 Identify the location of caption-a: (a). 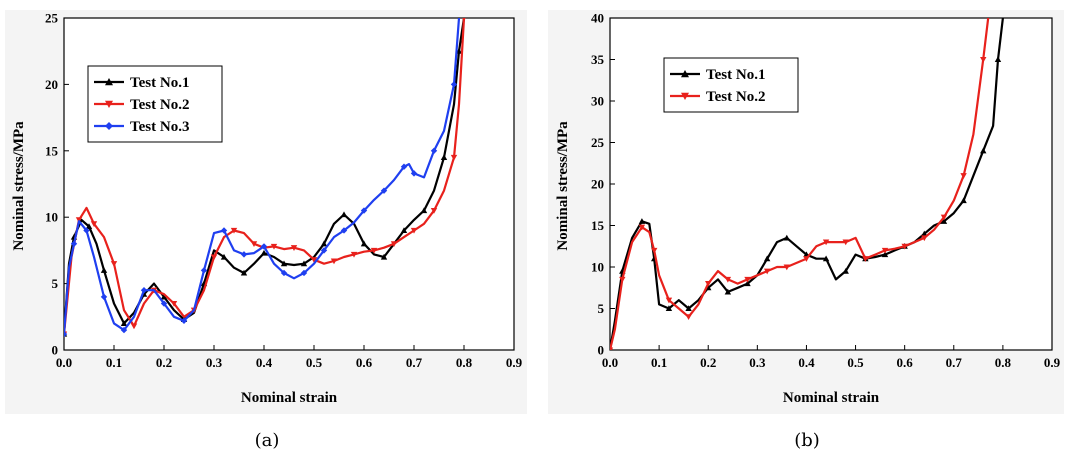
(267, 440).